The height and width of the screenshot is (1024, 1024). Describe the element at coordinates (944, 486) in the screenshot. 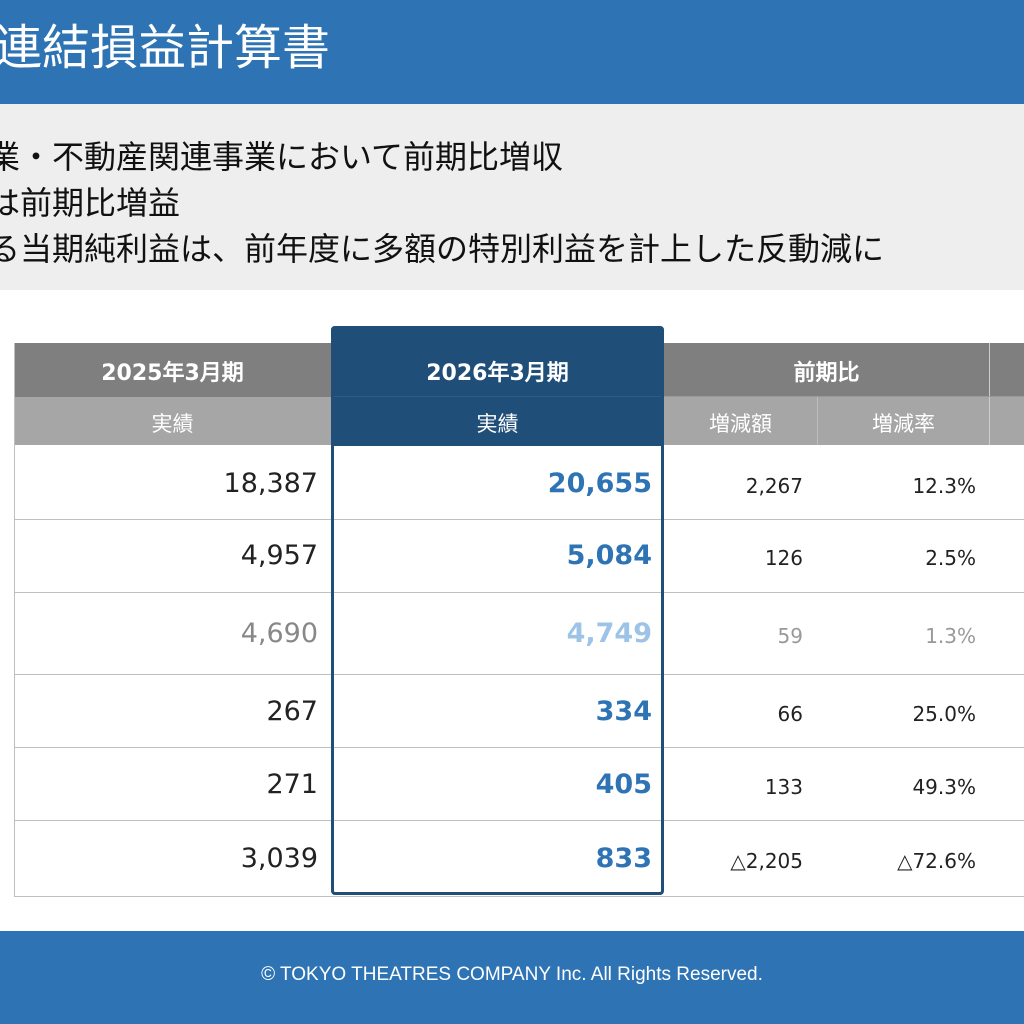

I see `cell-rate: 12.3%` at that location.